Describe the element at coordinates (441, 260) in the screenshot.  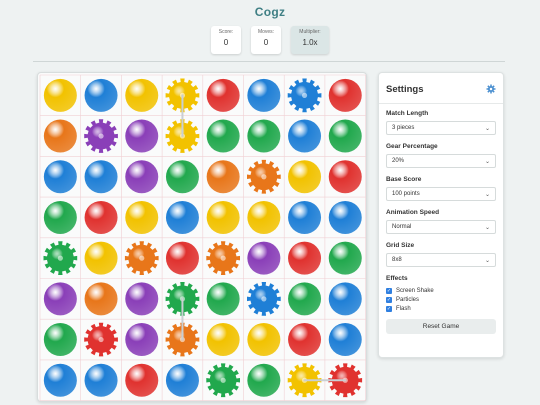
I see `grid-size-select: 8x8 ⌄` at that location.